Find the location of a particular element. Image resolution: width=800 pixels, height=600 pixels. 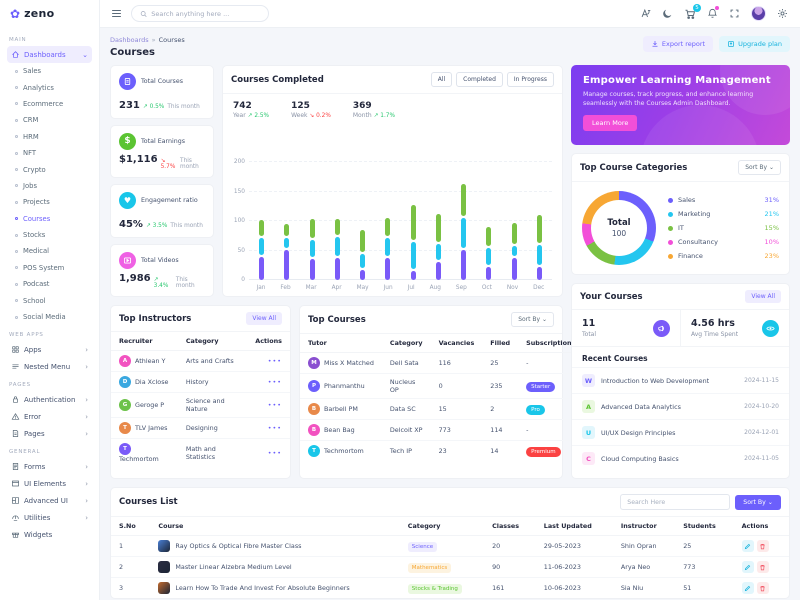

export-report-button: Export report is located at coordinates (678, 44).